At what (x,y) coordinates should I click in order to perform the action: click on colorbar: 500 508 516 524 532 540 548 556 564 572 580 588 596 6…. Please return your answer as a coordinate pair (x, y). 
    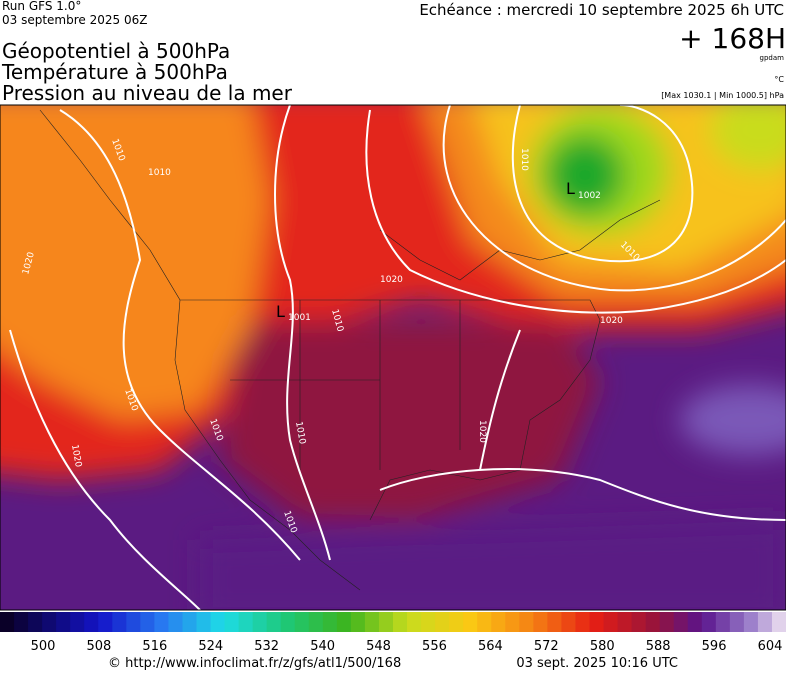
    Looking at the image, I should click on (393, 633).